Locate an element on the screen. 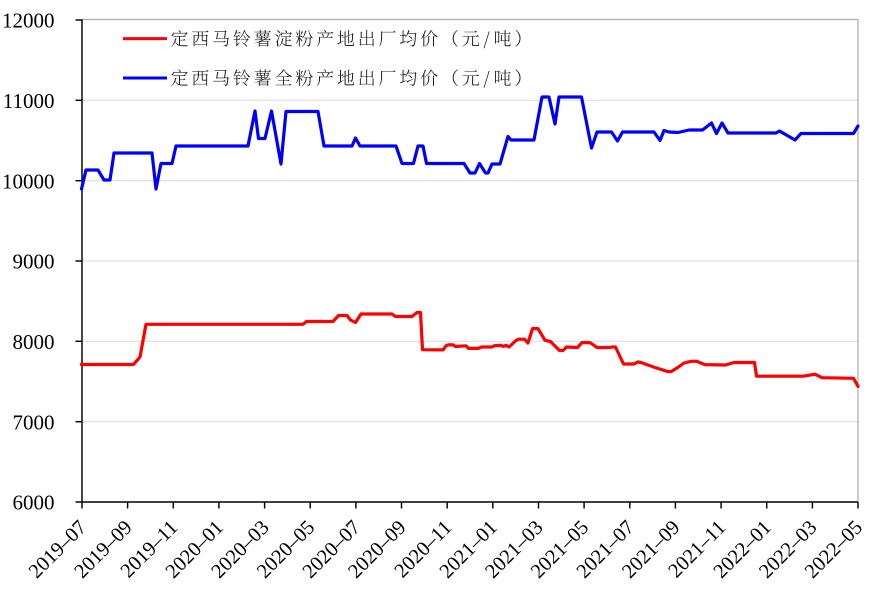  svg-text: 10000 is located at coordinates (28, 181).